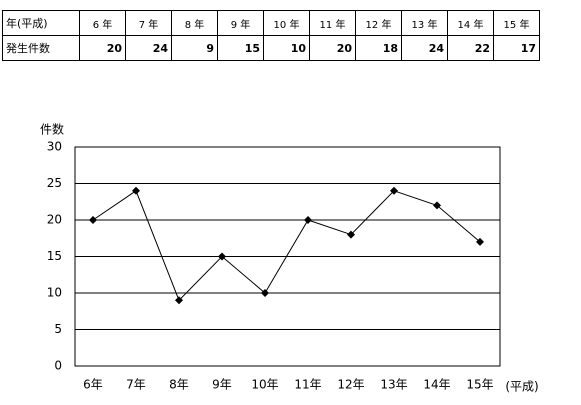 The width and height of the screenshot is (581, 405). I want to click on y-tick-label: 15, so click(54, 256).